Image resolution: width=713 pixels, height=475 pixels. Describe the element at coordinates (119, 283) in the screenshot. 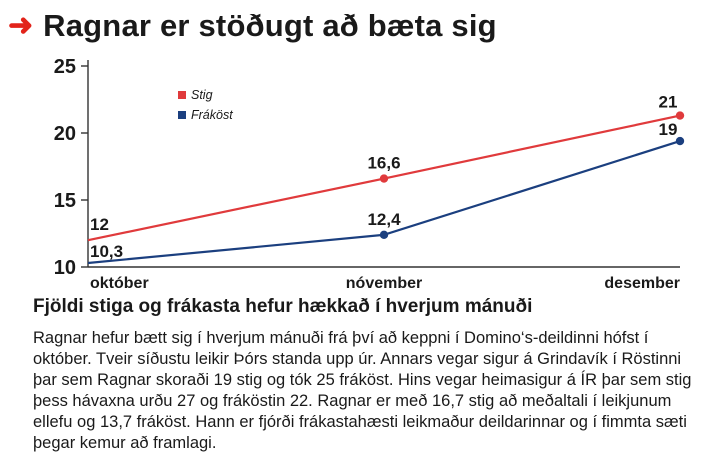

I see `x-tick-label: október` at that location.